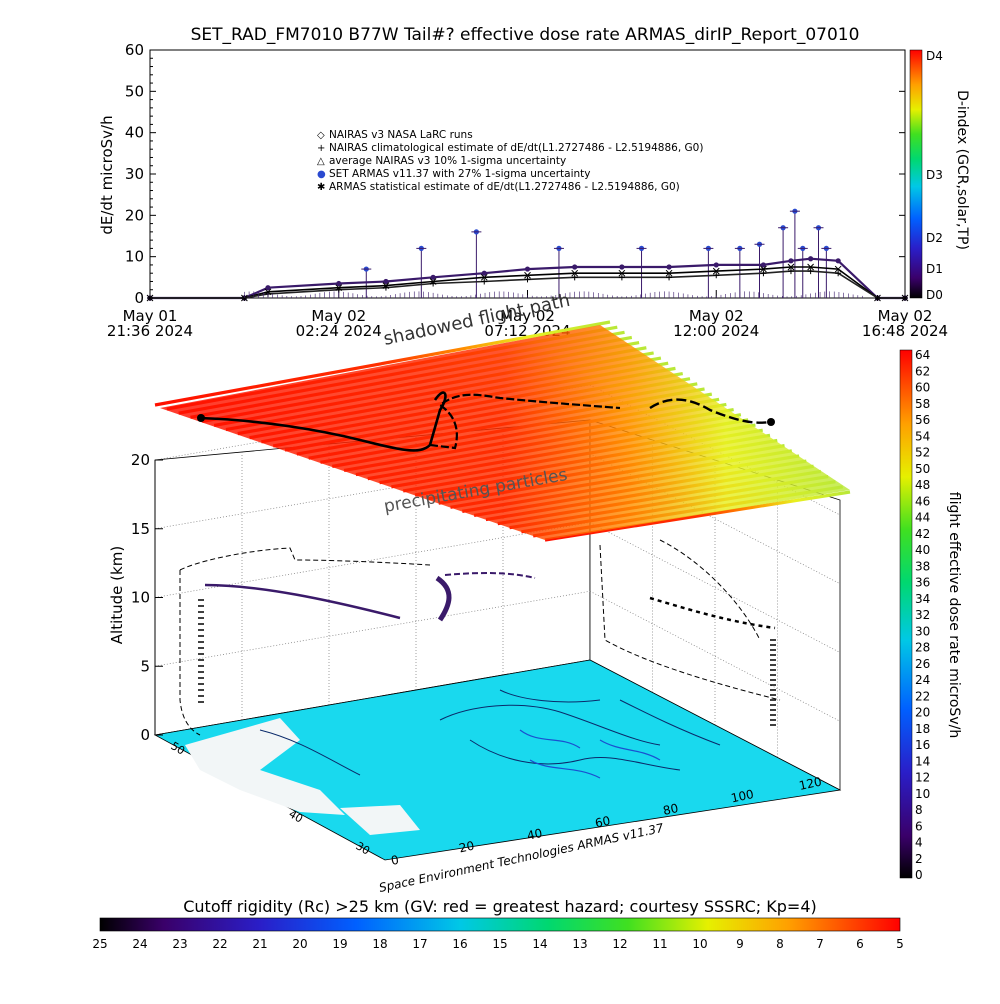 The image size is (1000, 1004). What do you see at coordinates (934, 295) in the screenshot?
I see `d-index-tick-label: D0` at bounding box center [934, 295].